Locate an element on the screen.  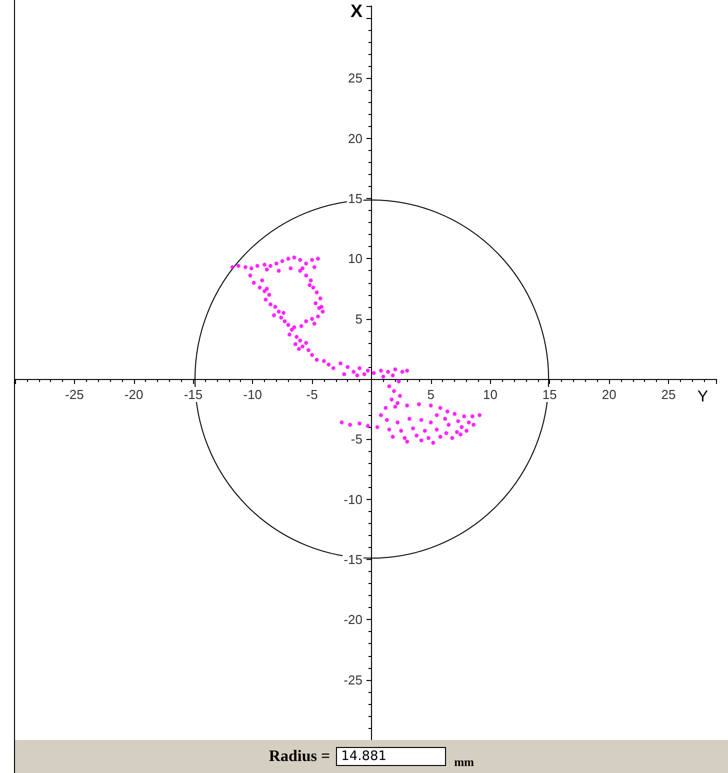
y-tick-label: -20 is located at coordinates (353, 620).